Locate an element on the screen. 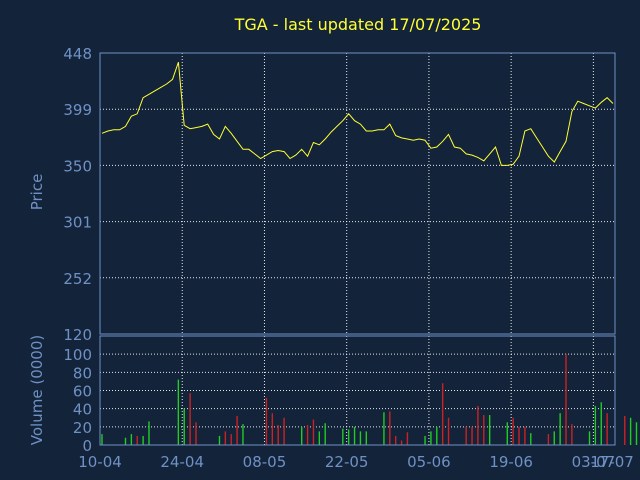  volume-tick-label: 80 is located at coordinates (82, 373).